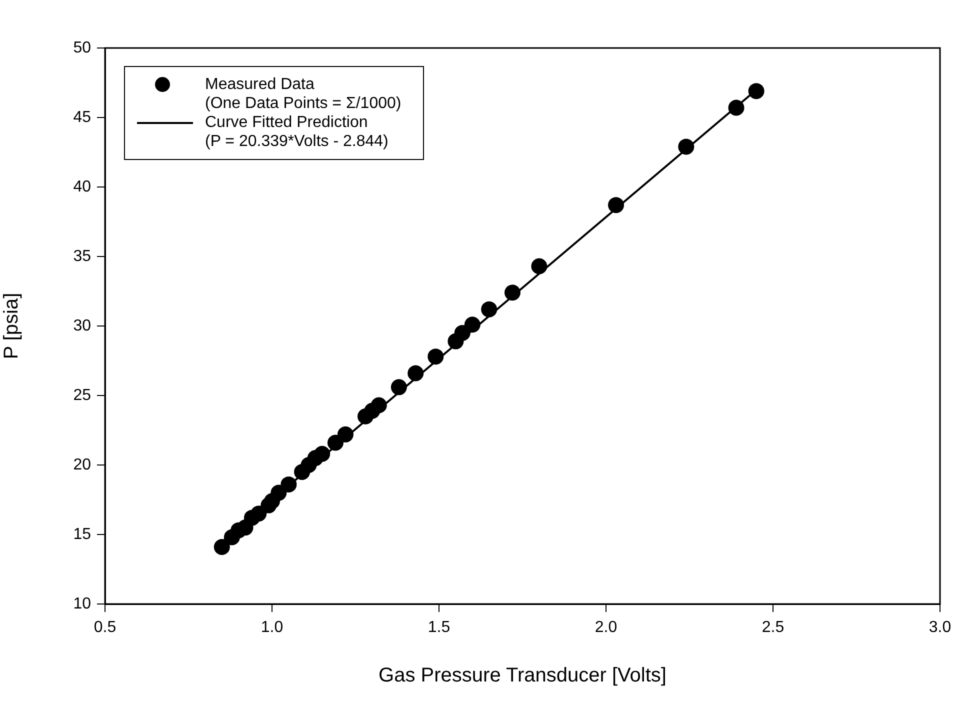  Describe the element at coordinates (439, 627) in the screenshot. I see `x-tick-label: 1.5` at that location.